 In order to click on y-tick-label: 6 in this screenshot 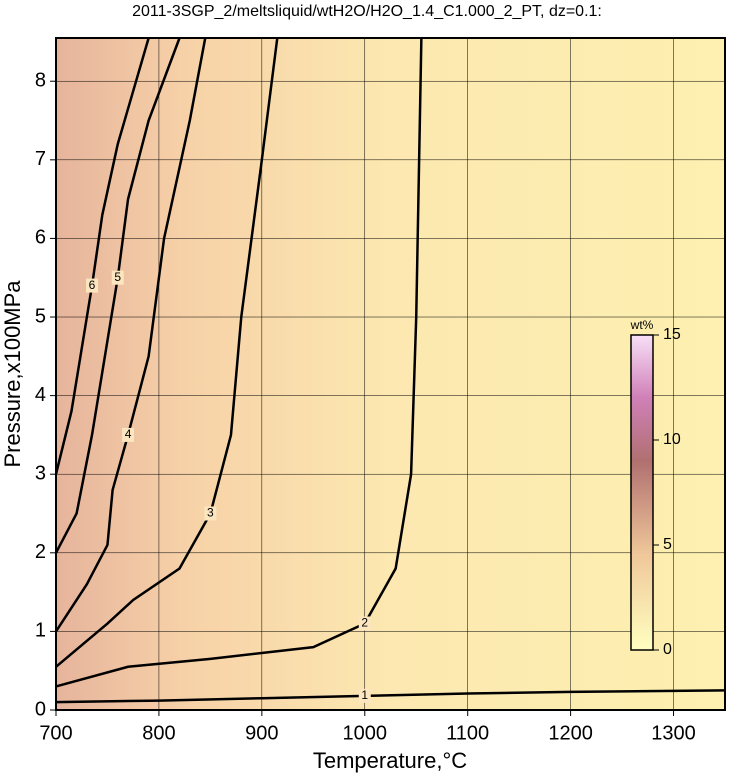, I will do `click(40, 238)`.